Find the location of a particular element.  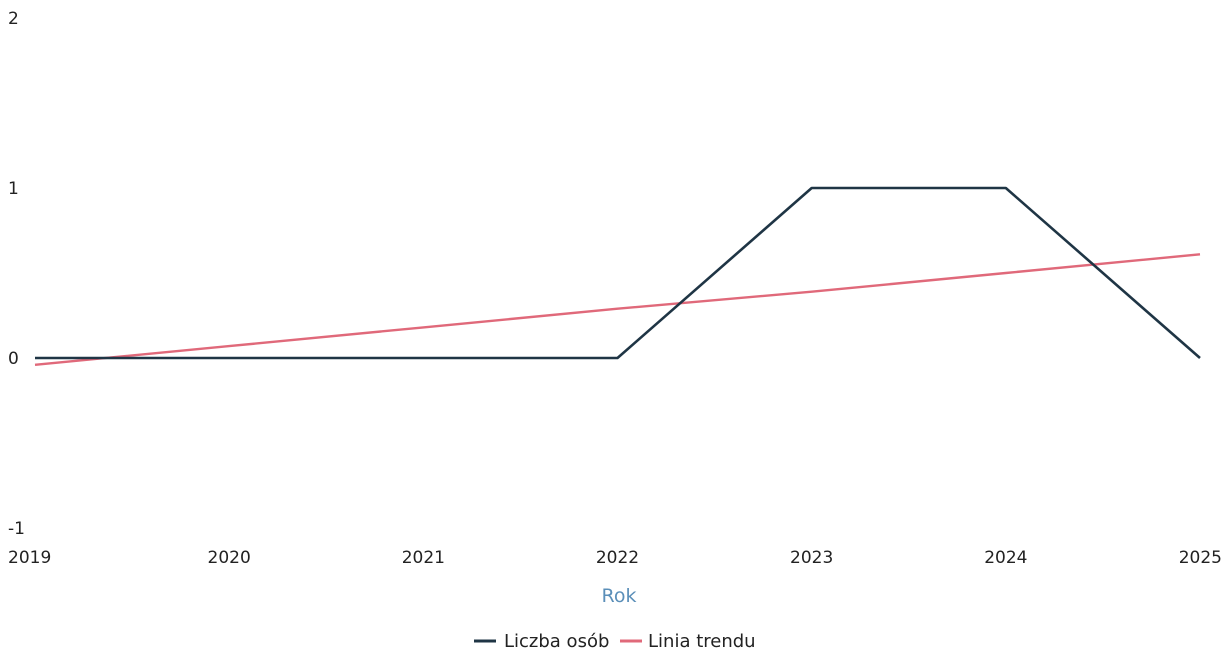

x-tick-label: 2024 is located at coordinates (1005, 558).